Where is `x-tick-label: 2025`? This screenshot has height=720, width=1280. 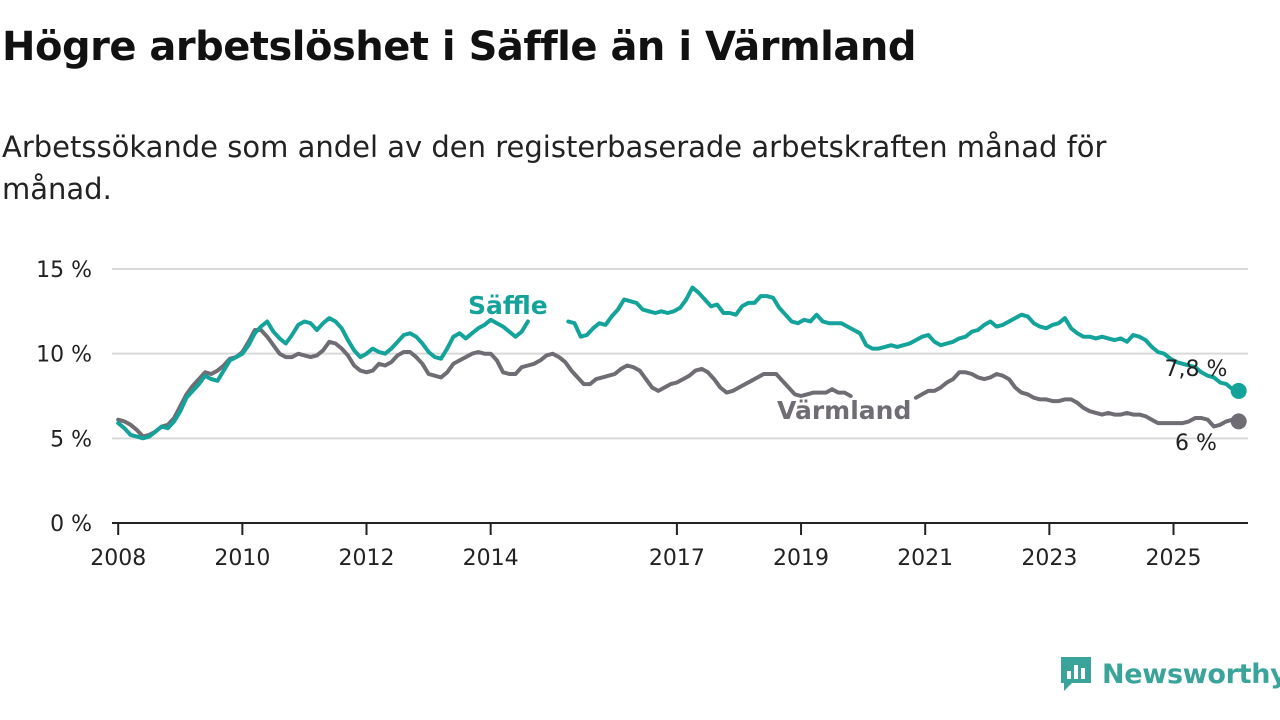 x-tick-label: 2025 is located at coordinates (1174, 558).